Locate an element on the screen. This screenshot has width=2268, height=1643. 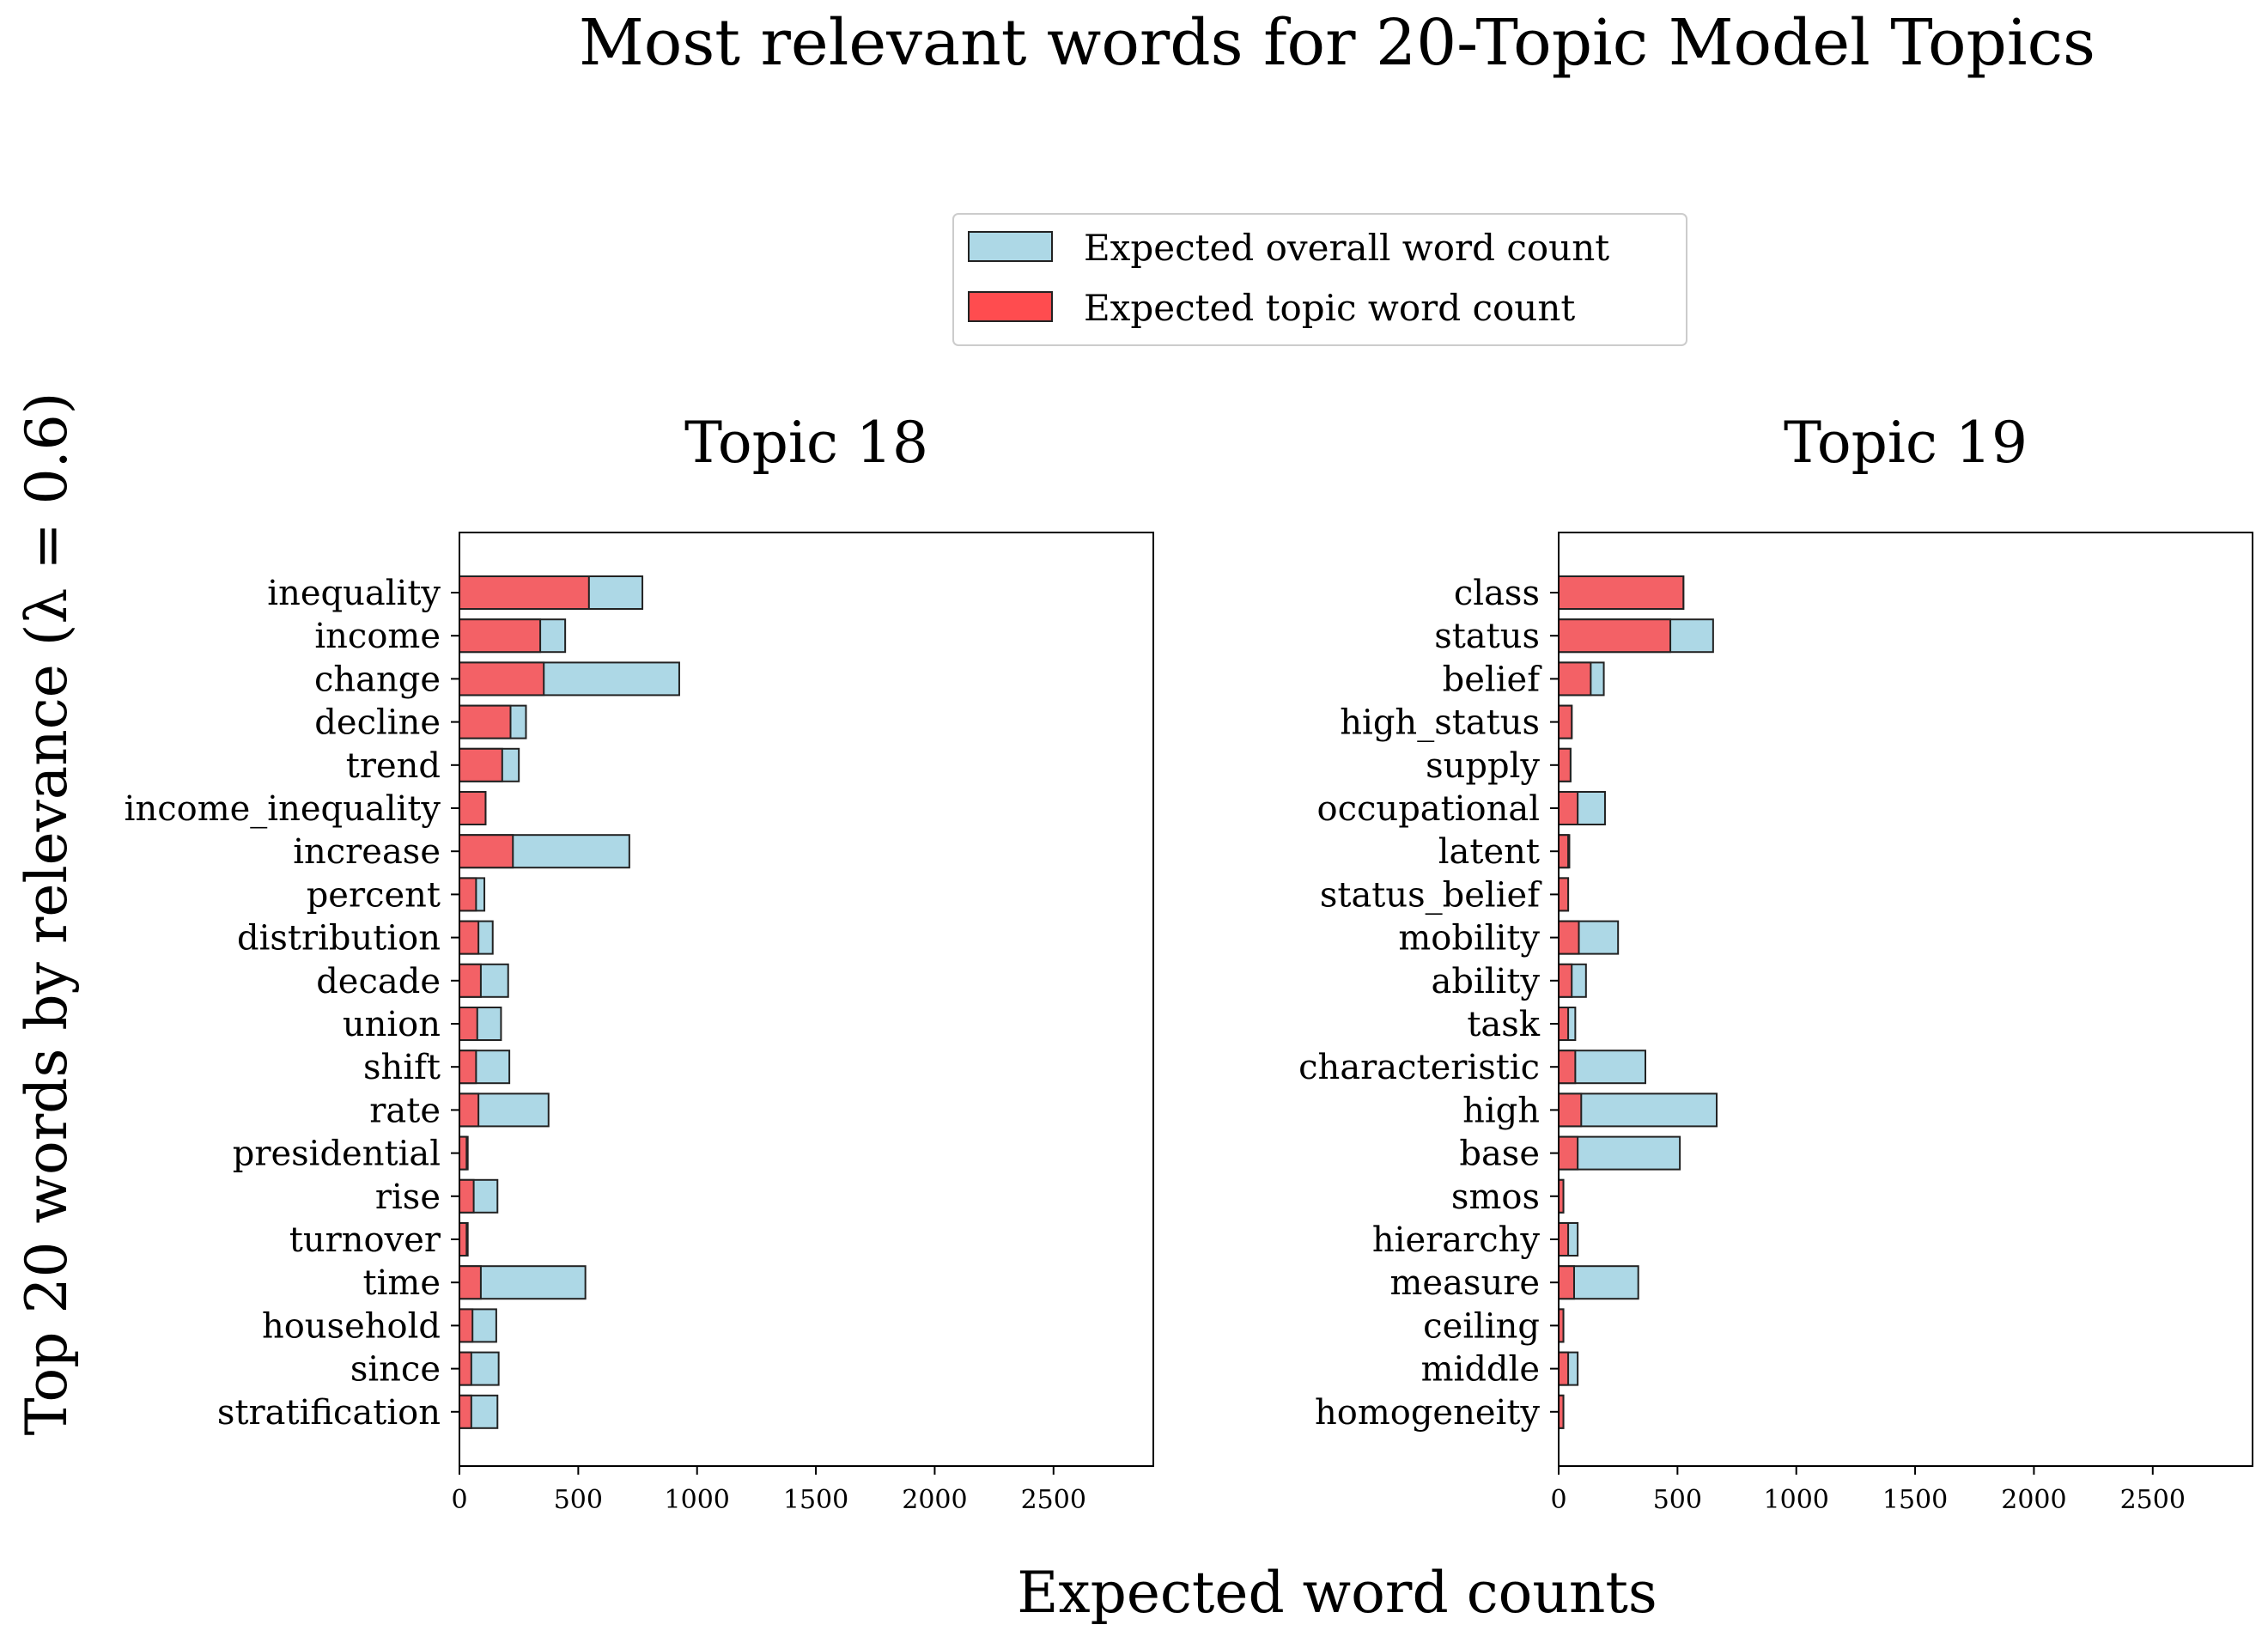
bar-topic-decade is located at coordinates (470, 980).